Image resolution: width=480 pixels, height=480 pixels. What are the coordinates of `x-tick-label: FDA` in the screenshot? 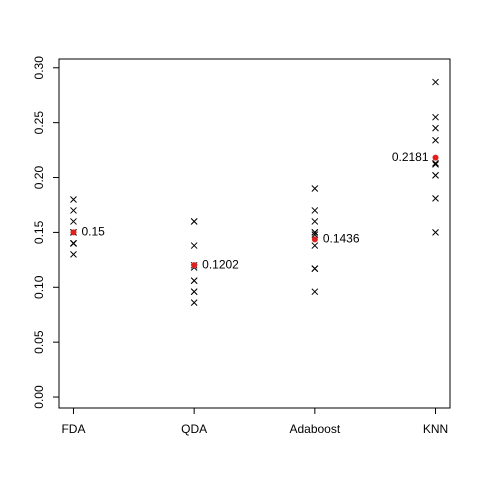 It's located at (73, 429).